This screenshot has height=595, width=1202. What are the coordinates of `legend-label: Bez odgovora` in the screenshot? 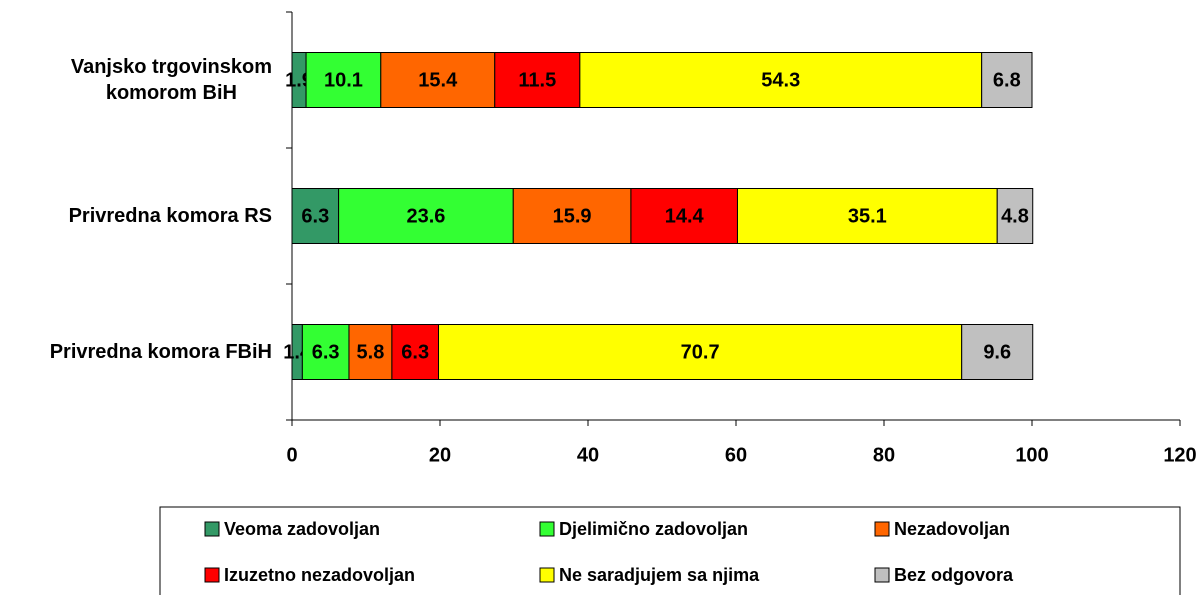 It's located at (954, 575).